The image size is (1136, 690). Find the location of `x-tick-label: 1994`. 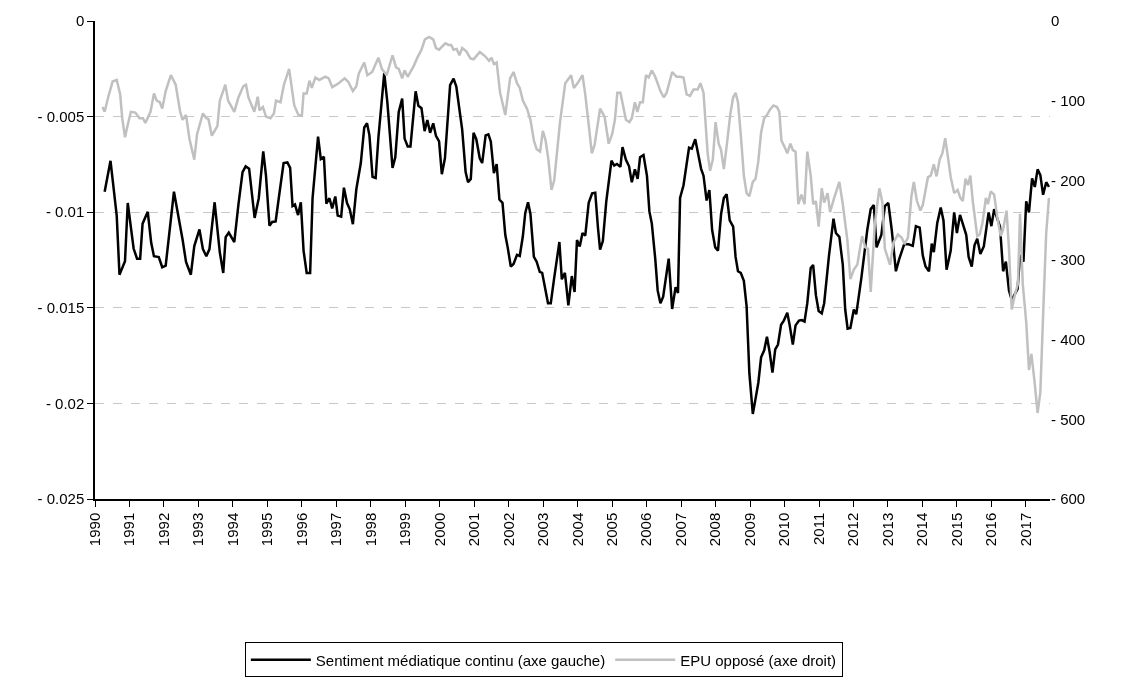

x-tick-label: 1994 is located at coordinates (232, 529).